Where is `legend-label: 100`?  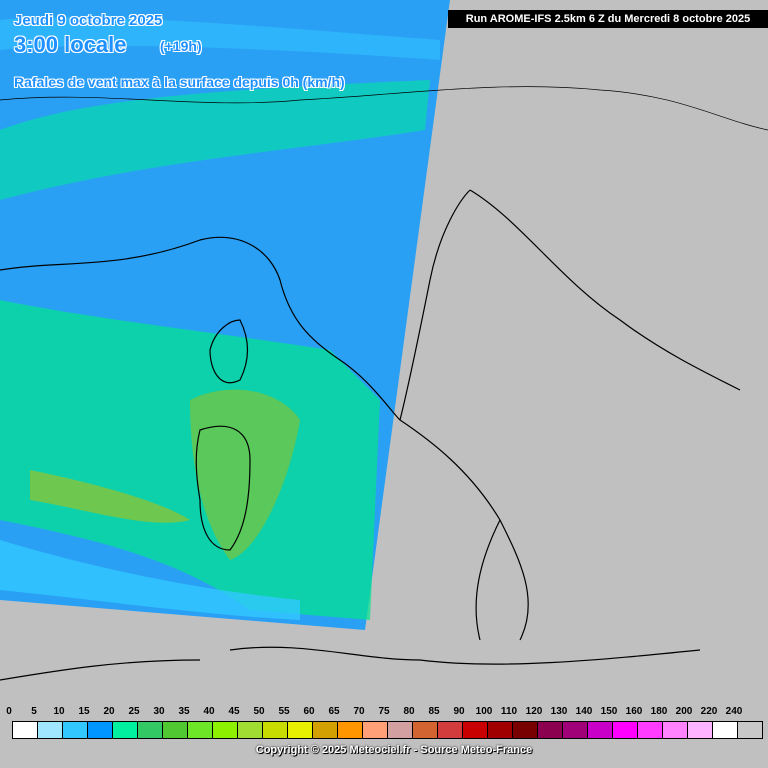
legend-label: 100 is located at coordinates (484, 711).